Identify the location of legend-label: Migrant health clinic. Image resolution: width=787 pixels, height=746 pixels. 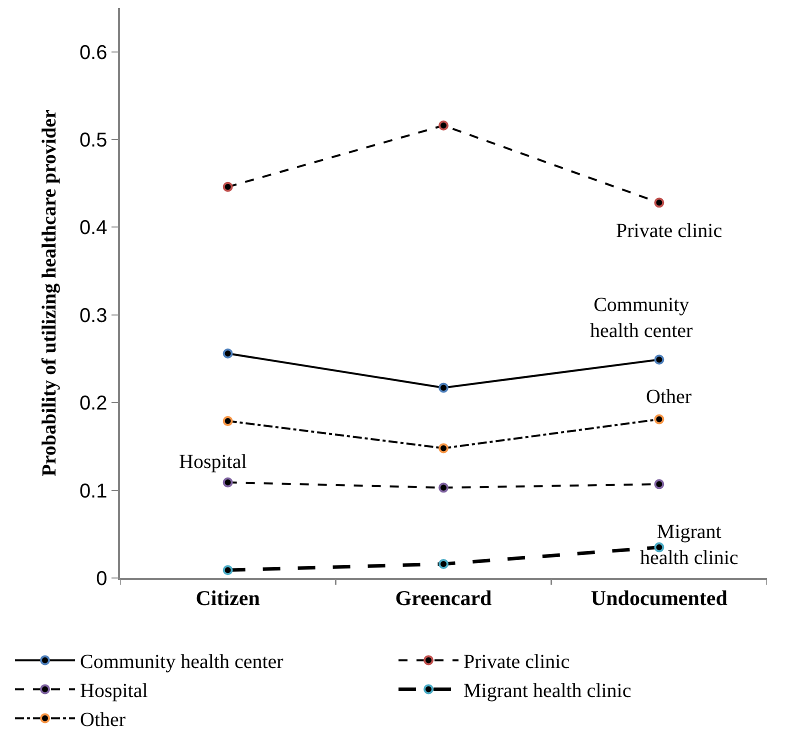
(548, 691).